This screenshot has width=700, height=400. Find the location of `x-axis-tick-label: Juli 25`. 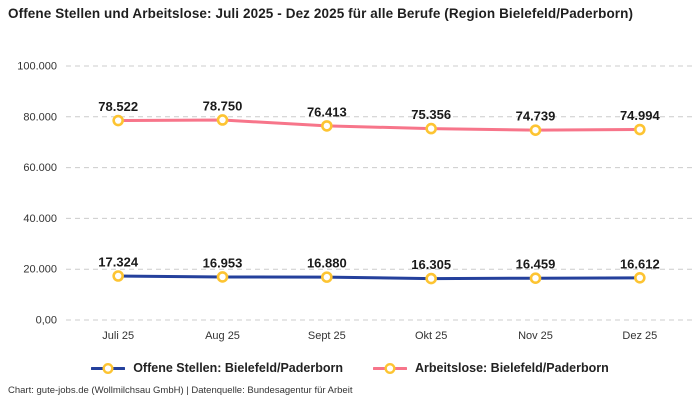

x-axis-tick-label: Juli 25 is located at coordinates (118, 336).